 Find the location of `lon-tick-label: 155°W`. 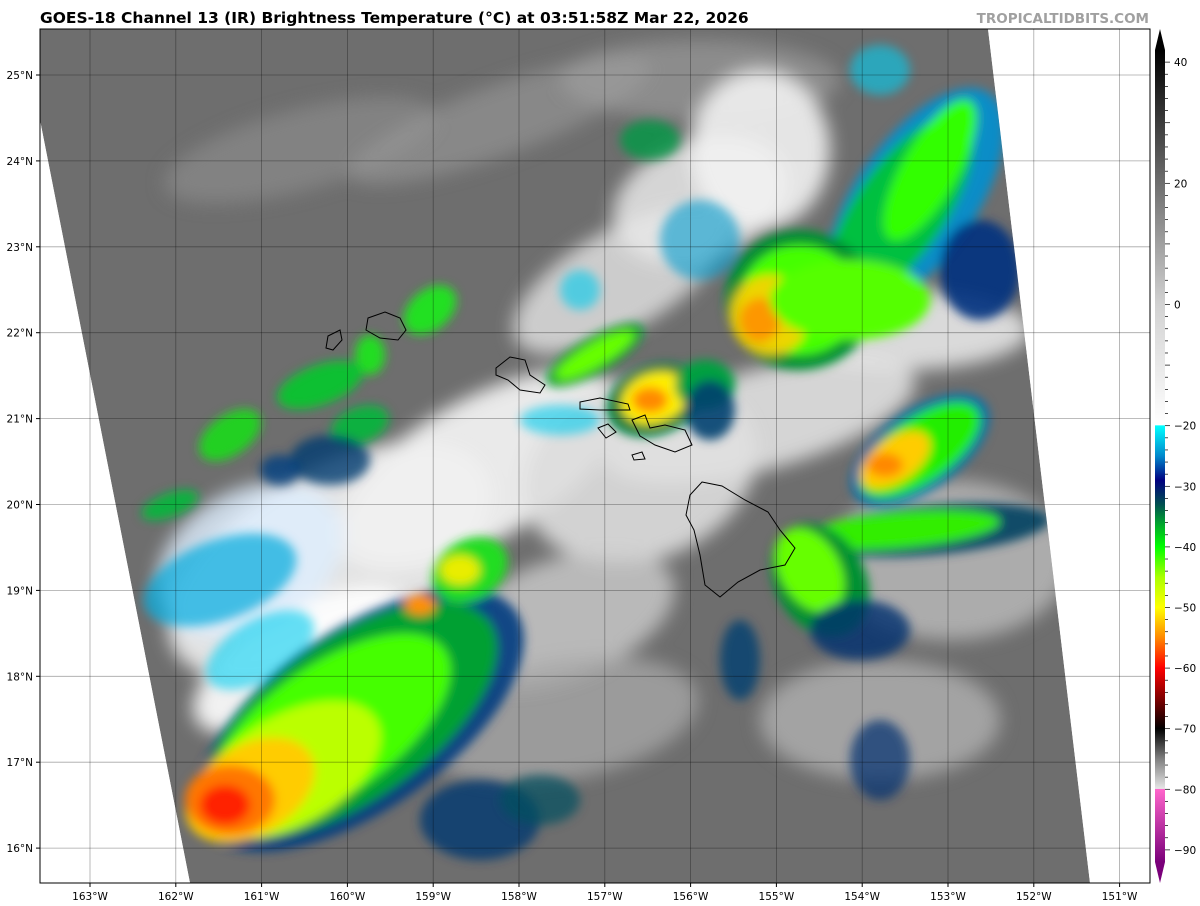

lon-tick-label: 155°W is located at coordinates (777, 897).